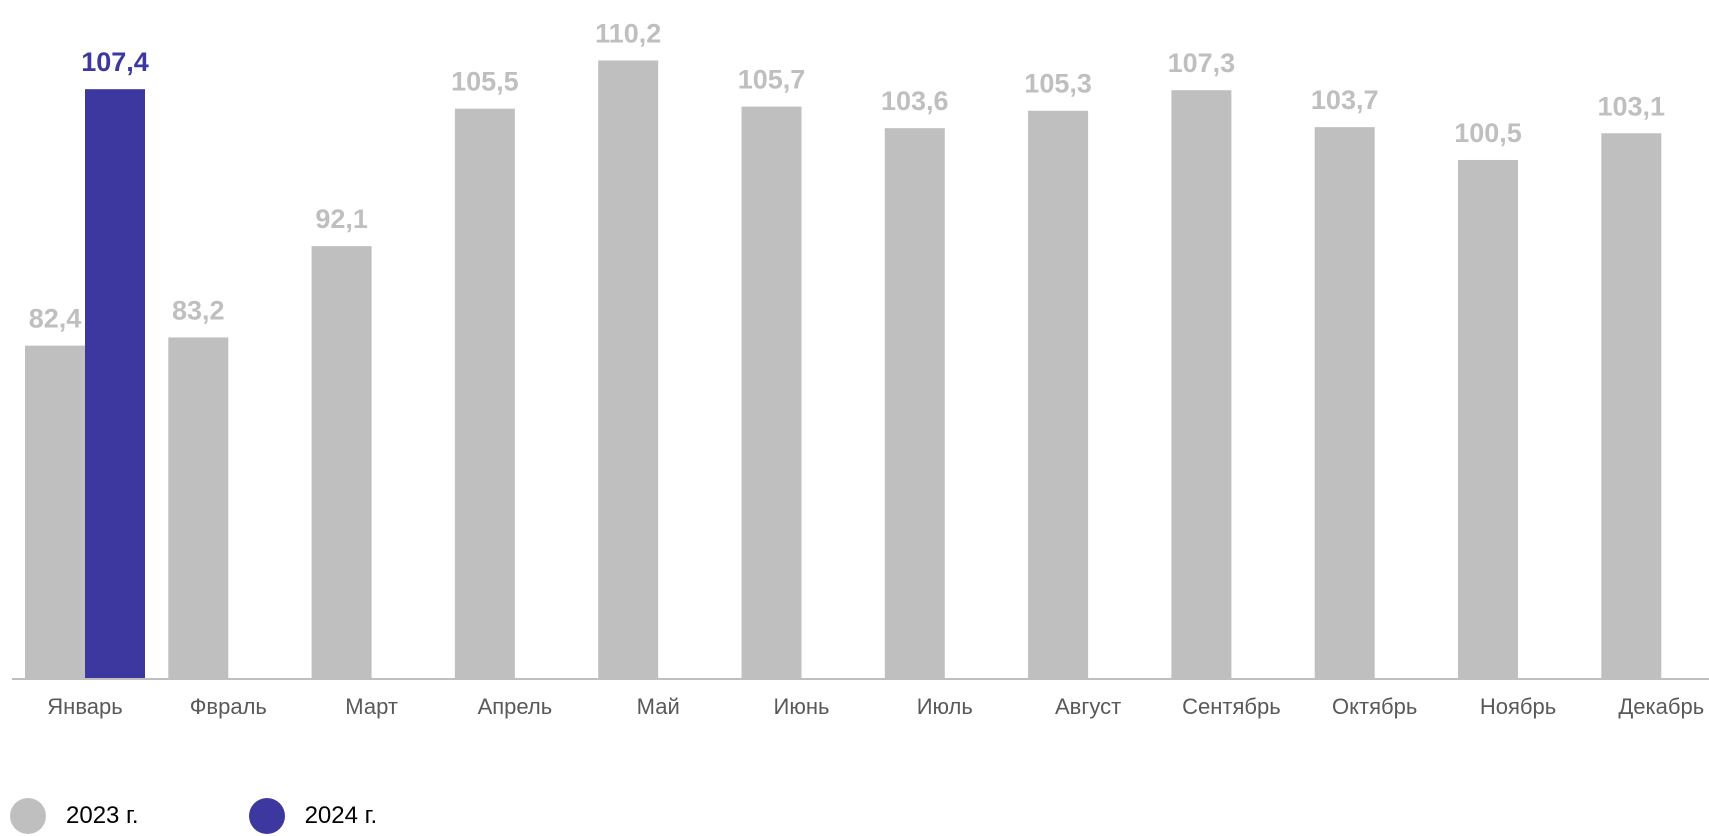  I want to click on category-label-3: Март, so click(371, 706).